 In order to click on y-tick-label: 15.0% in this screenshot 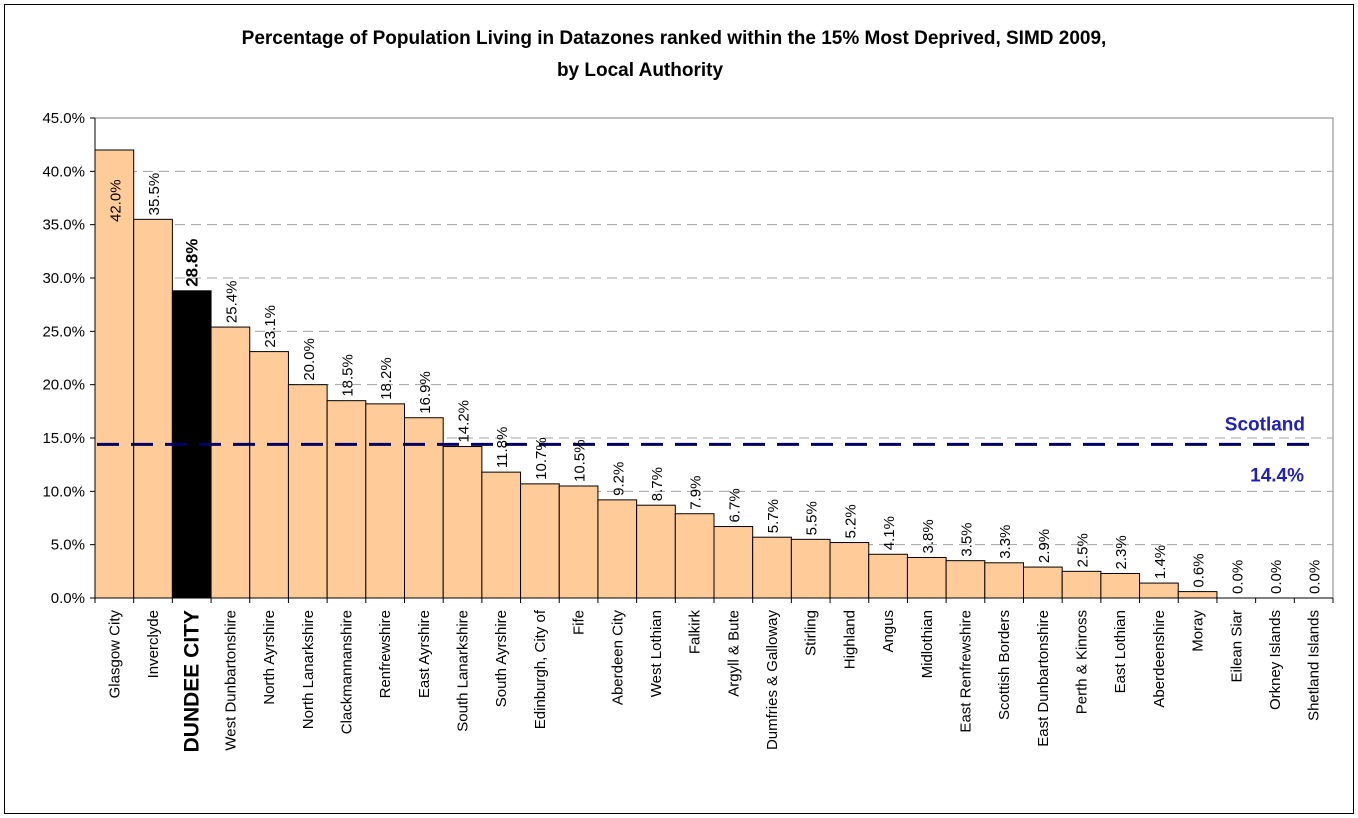, I will do `click(63, 438)`.